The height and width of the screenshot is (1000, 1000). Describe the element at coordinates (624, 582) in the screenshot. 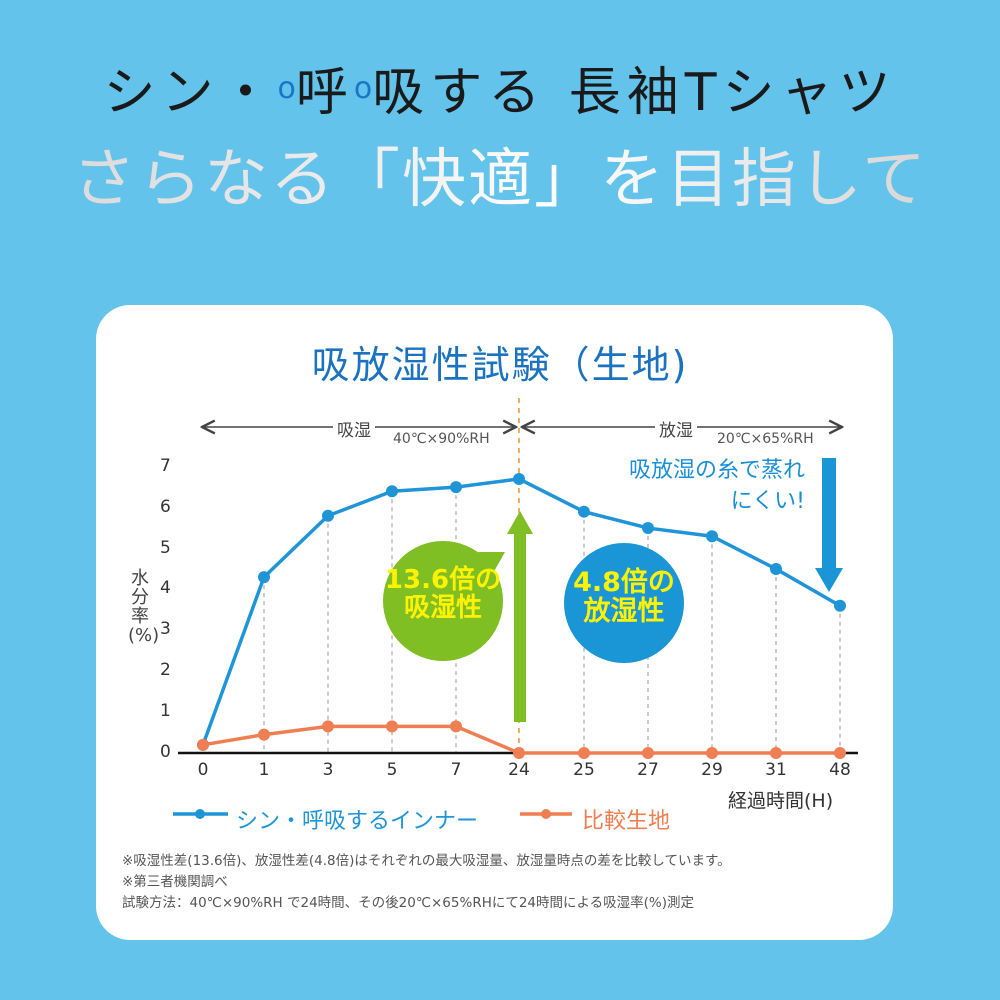

I see `bubble-line: 4.8倍の` at that location.